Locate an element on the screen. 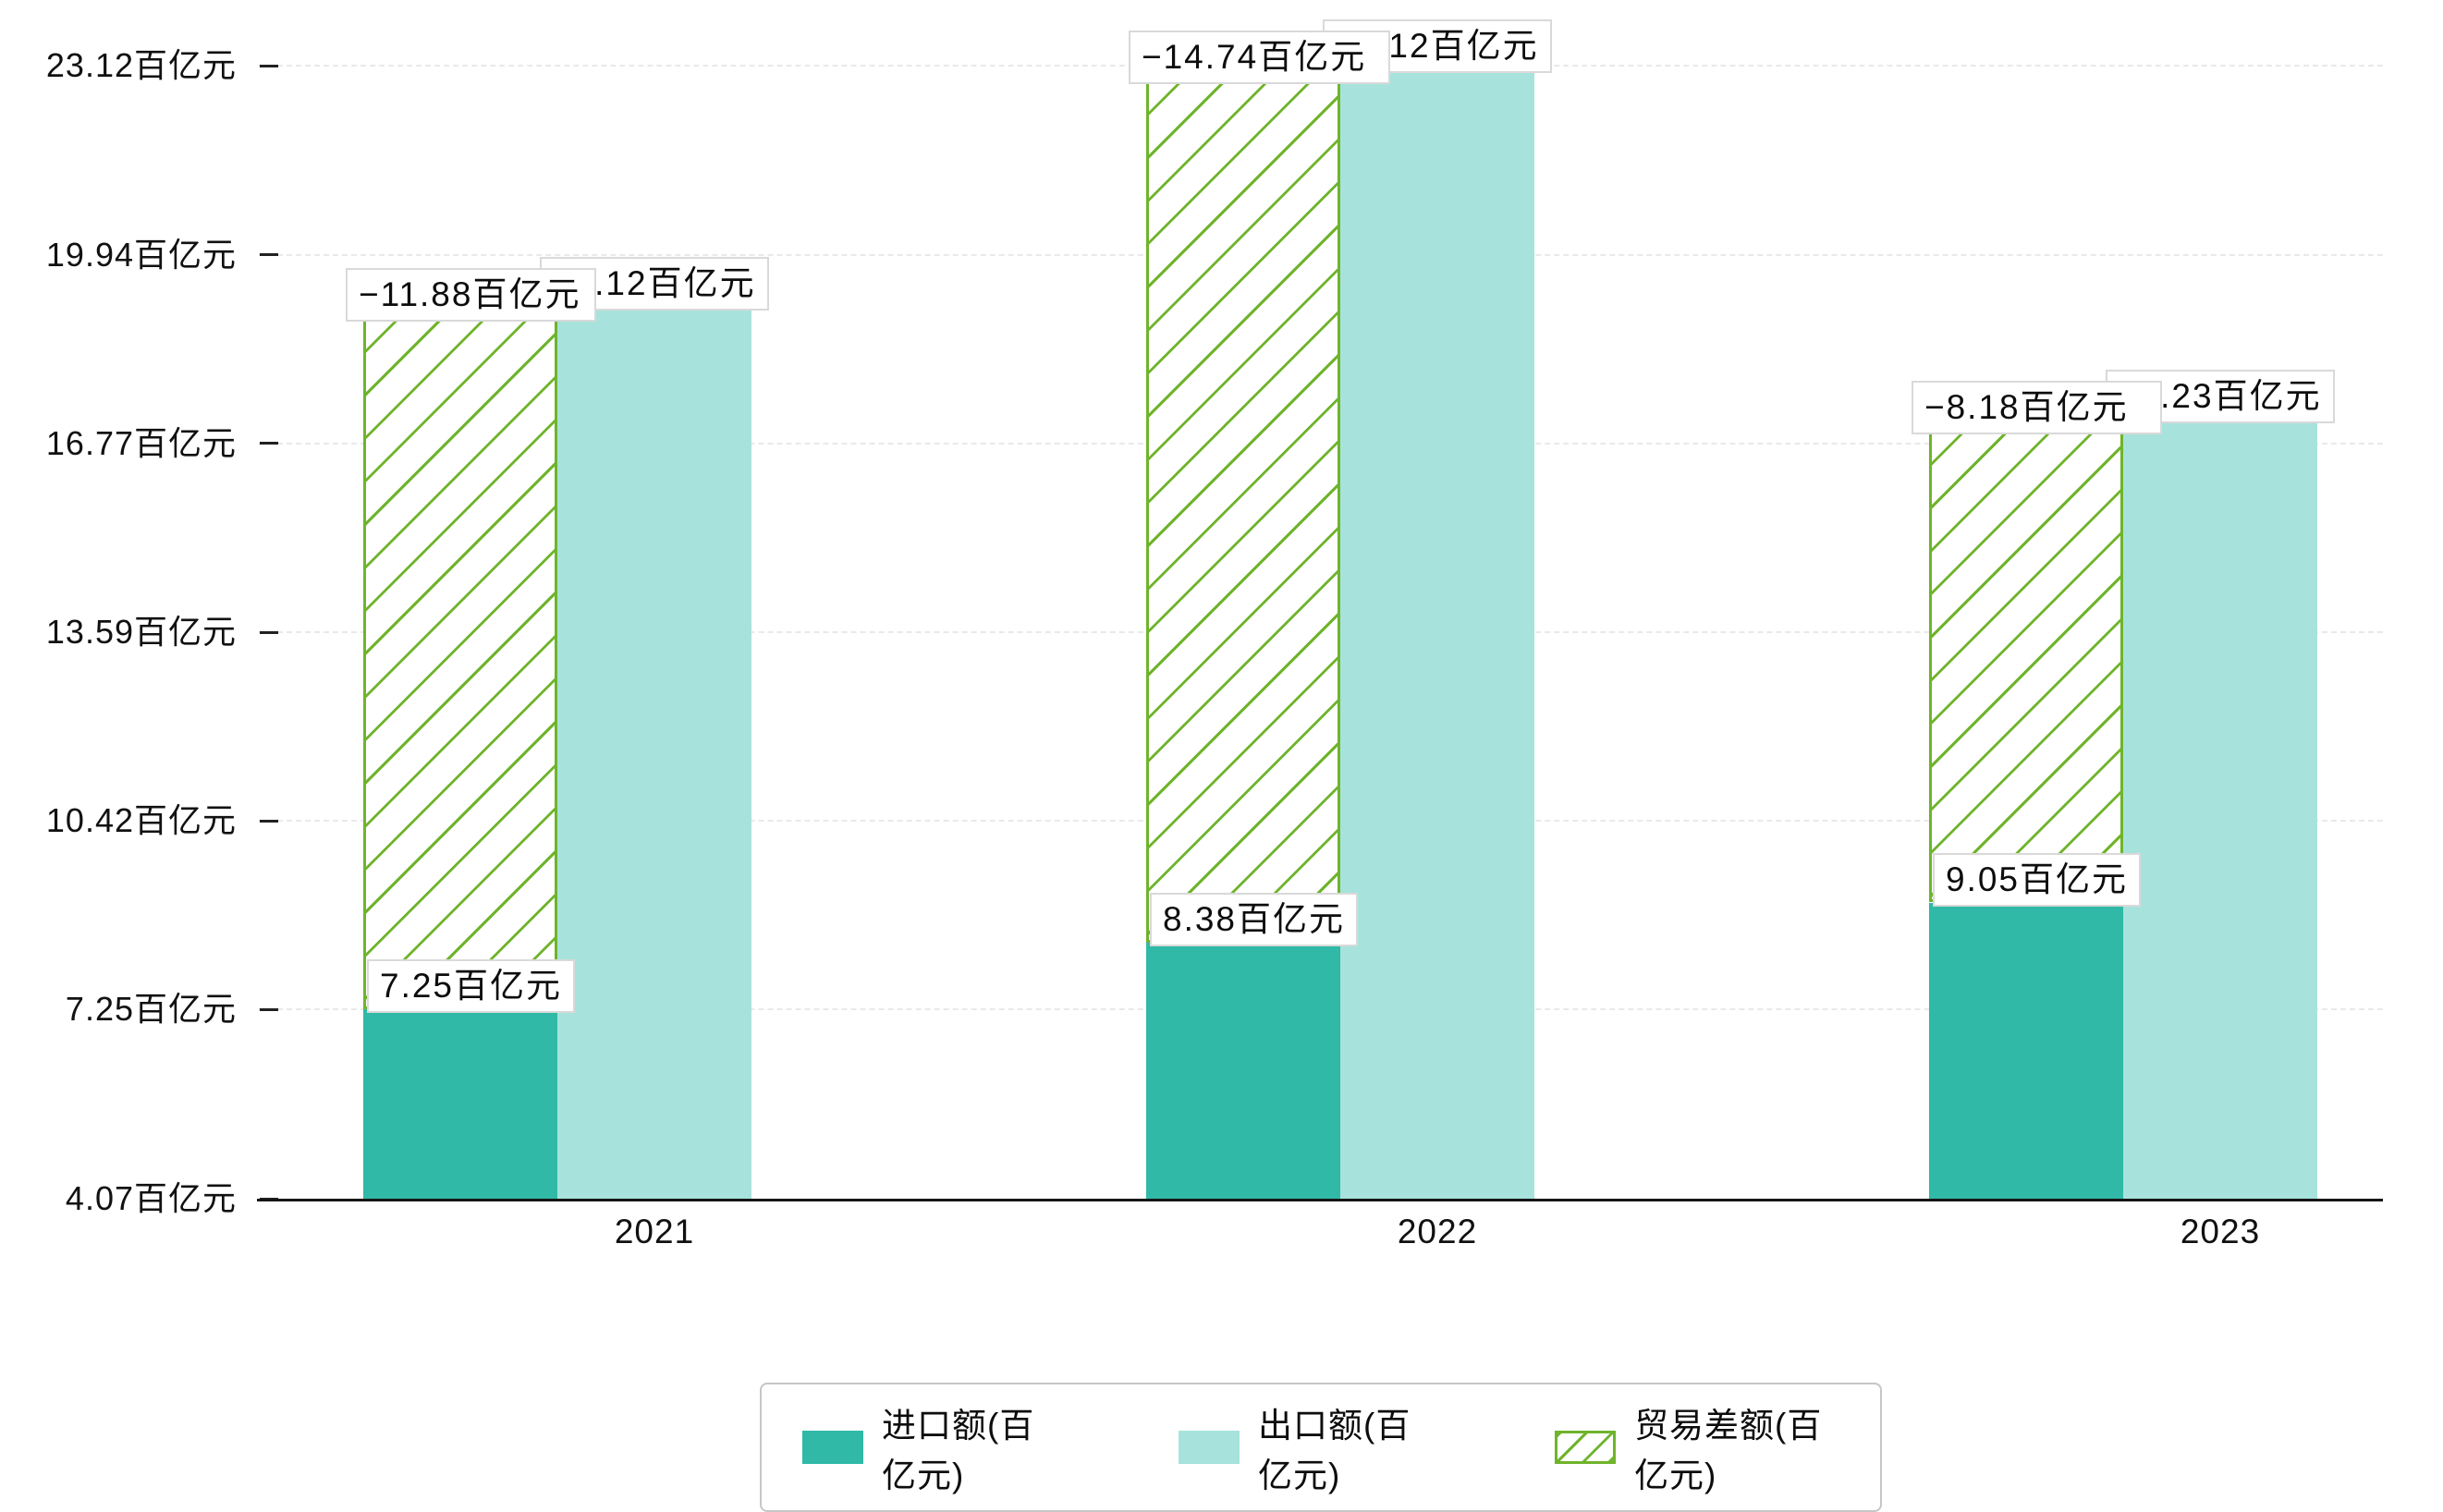 The image size is (2443, 1512). y-tick-label: 16.77百亿元 is located at coordinates (141, 443).